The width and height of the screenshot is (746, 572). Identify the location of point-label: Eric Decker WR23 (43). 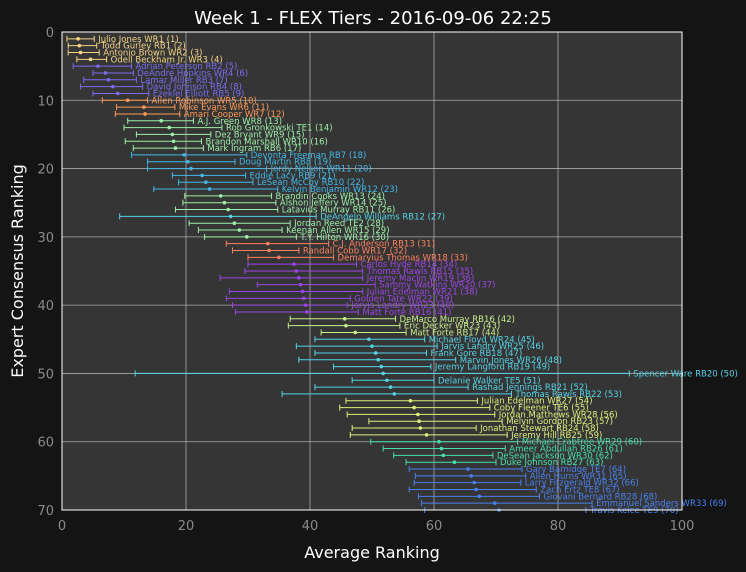
(452, 327).